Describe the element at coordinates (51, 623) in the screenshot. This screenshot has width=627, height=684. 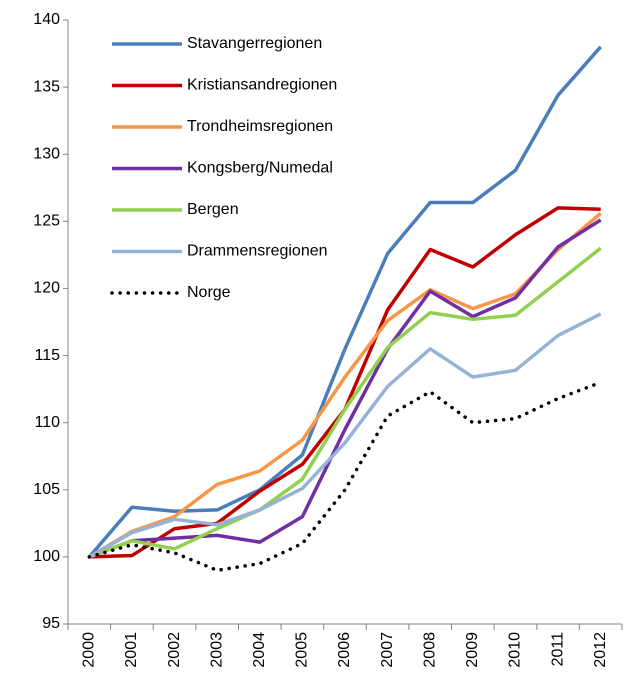
I see `y-tick-label: 95` at that location.